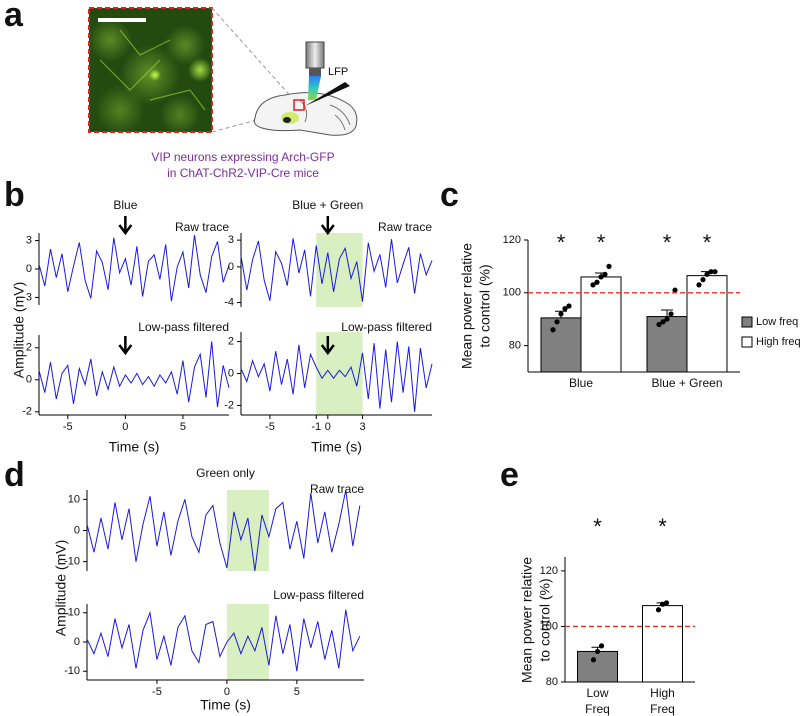  I want to click on y-tick-label: 10, so click(74, 613).